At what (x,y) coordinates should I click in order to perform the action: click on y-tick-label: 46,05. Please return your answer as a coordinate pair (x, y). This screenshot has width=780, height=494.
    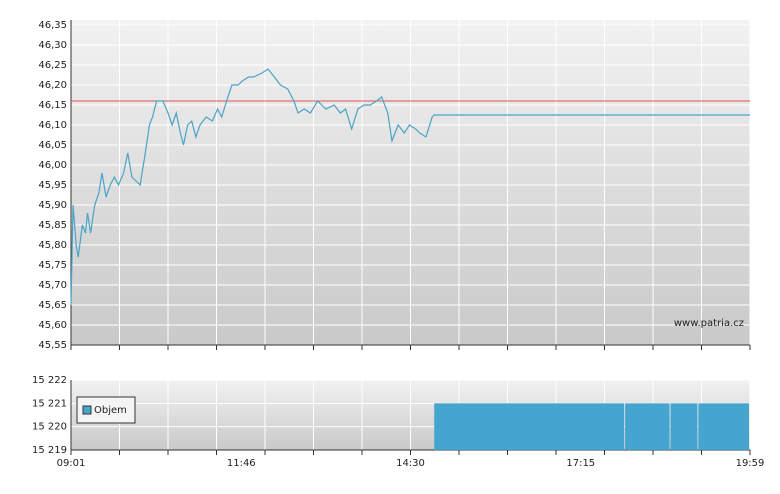
    Looking at the image, I should click on (52, 145).